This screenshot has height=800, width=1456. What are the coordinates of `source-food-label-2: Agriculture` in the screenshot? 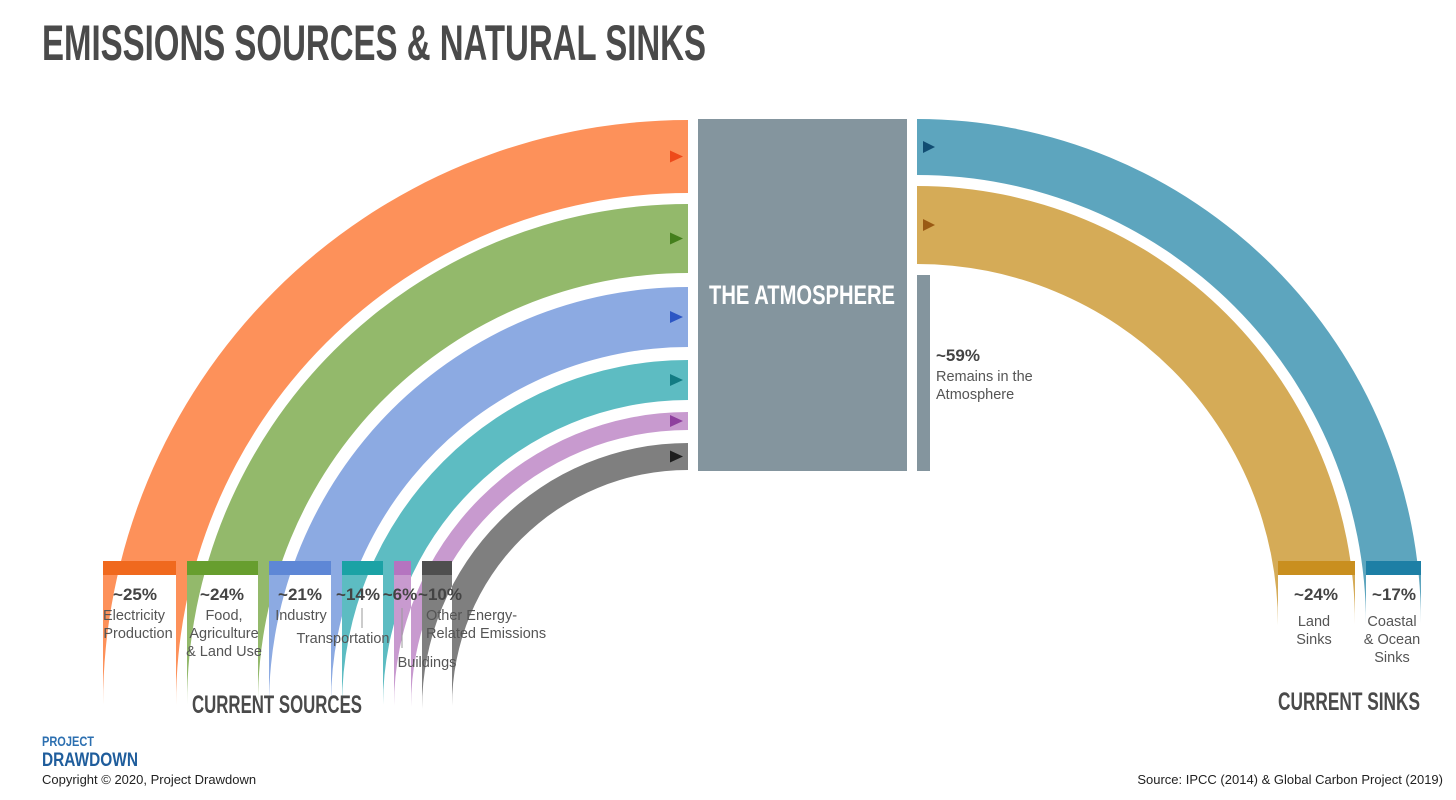 It's located at (223, 634).